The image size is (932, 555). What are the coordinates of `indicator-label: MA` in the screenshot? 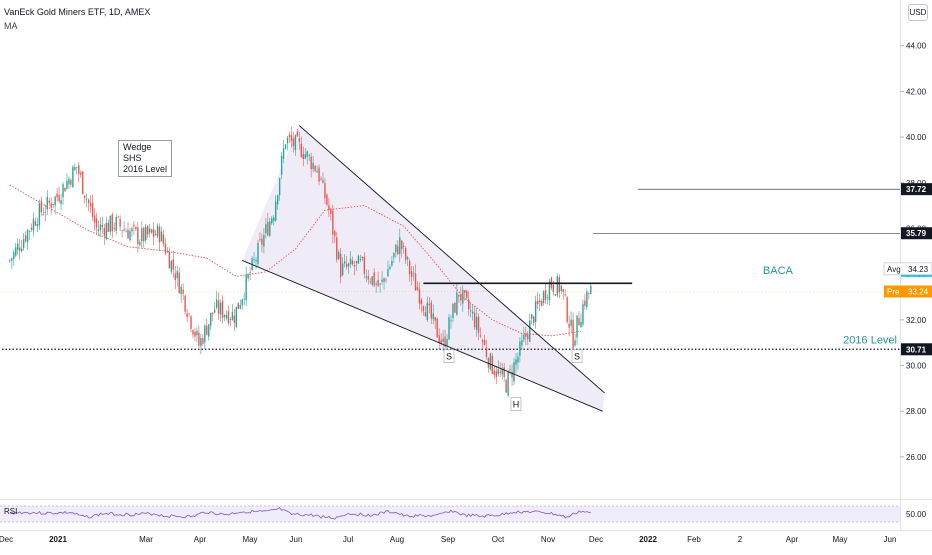 It's located at (11, 26).